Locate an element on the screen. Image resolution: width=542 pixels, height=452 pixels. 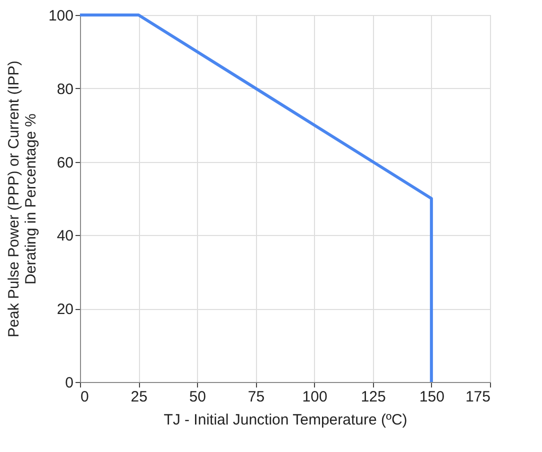
x-tick-label: 150 is located at coordinates (431, 397).